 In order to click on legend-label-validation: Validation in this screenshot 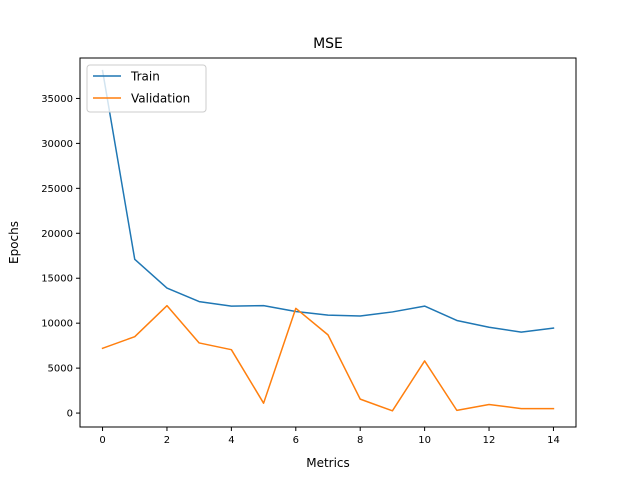, I will do `click(160, 99)`.